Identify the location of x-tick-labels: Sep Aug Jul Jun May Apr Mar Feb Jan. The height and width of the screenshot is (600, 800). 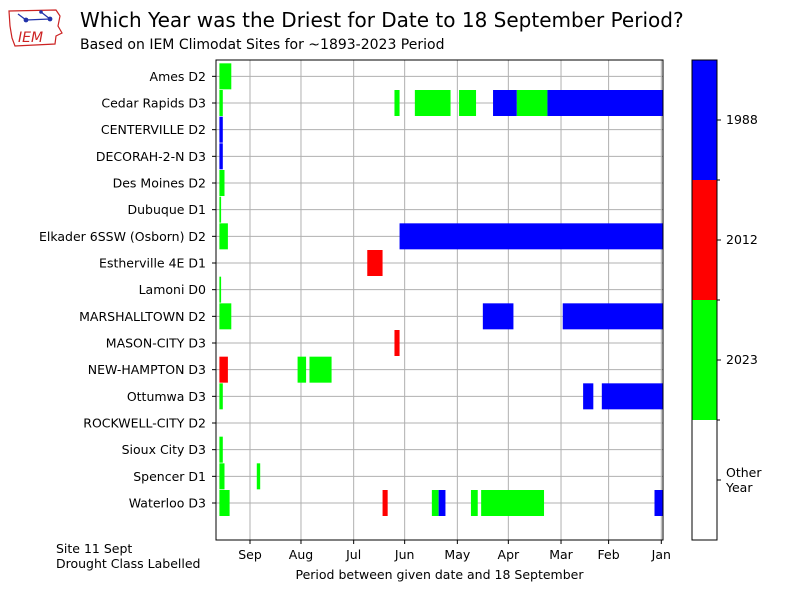
(454, 551).